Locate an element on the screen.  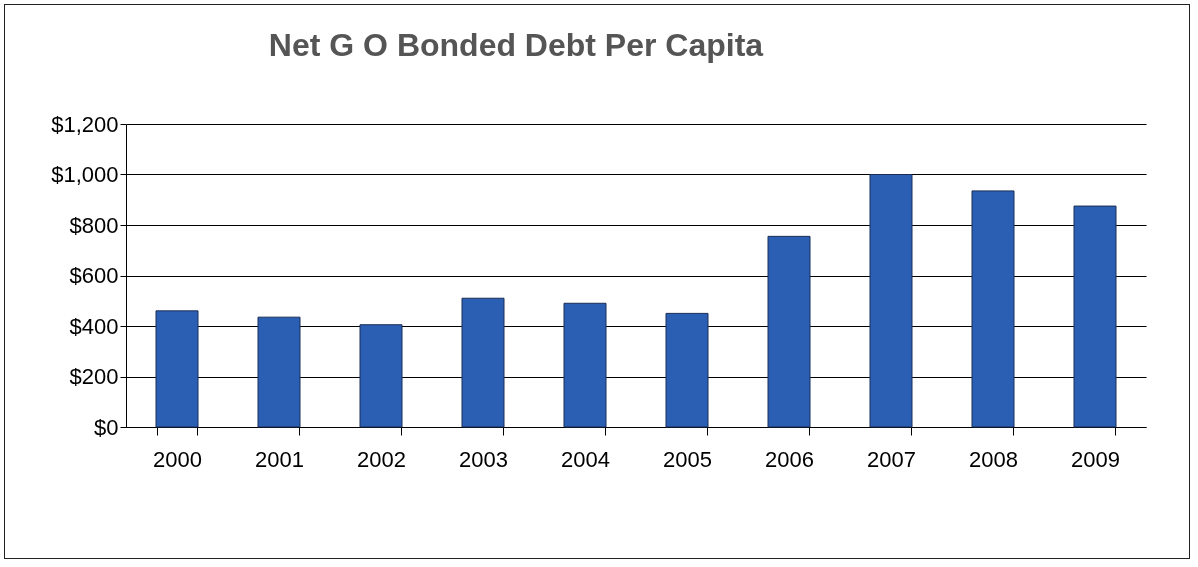
y-tick-label: $0 is located at coordinates (106, 427).